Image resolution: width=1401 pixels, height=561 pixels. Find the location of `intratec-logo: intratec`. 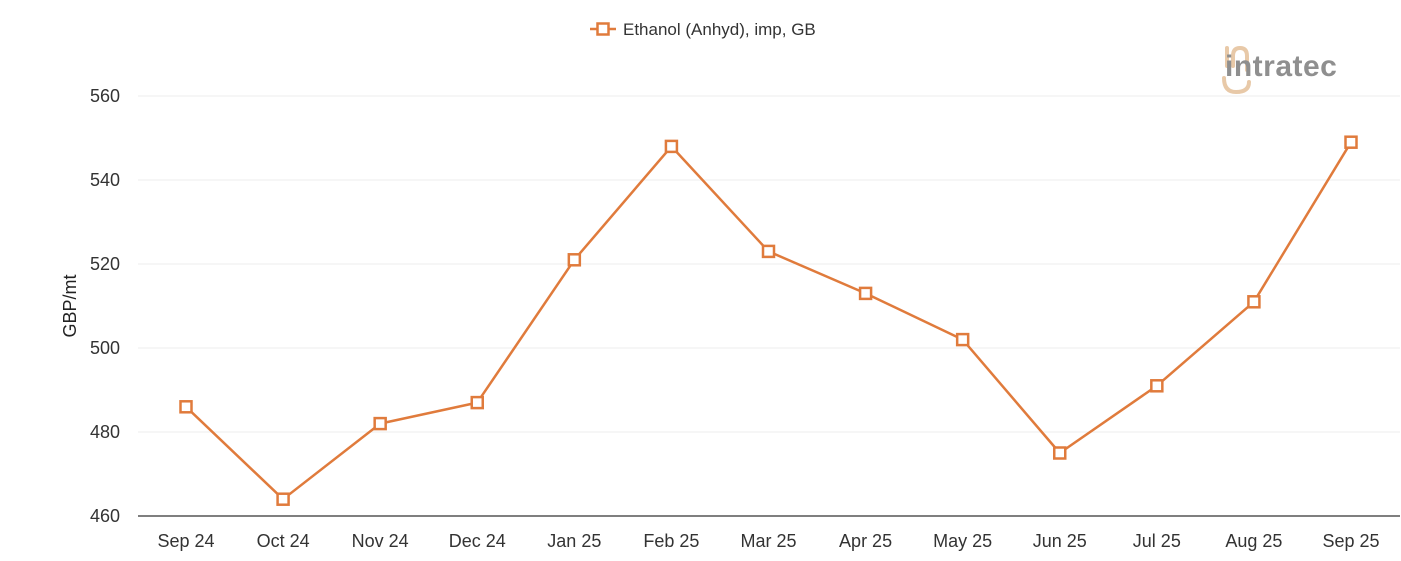

intratec-logo: intratec is located at coordinates (1279, 70).